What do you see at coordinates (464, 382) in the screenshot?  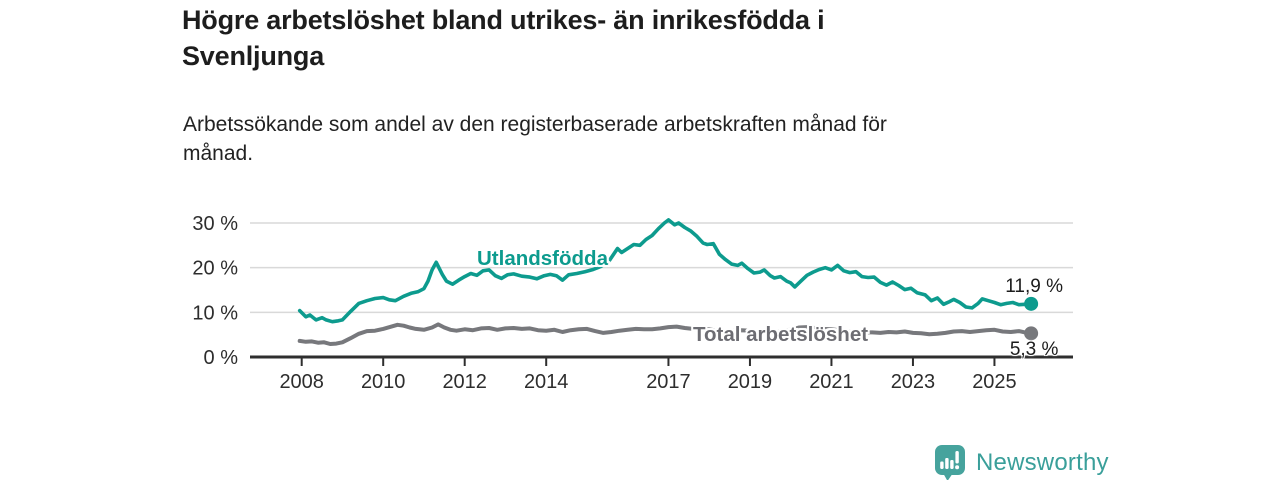 I see `x-tick-label: 2012` at bounding box center [464, 382].